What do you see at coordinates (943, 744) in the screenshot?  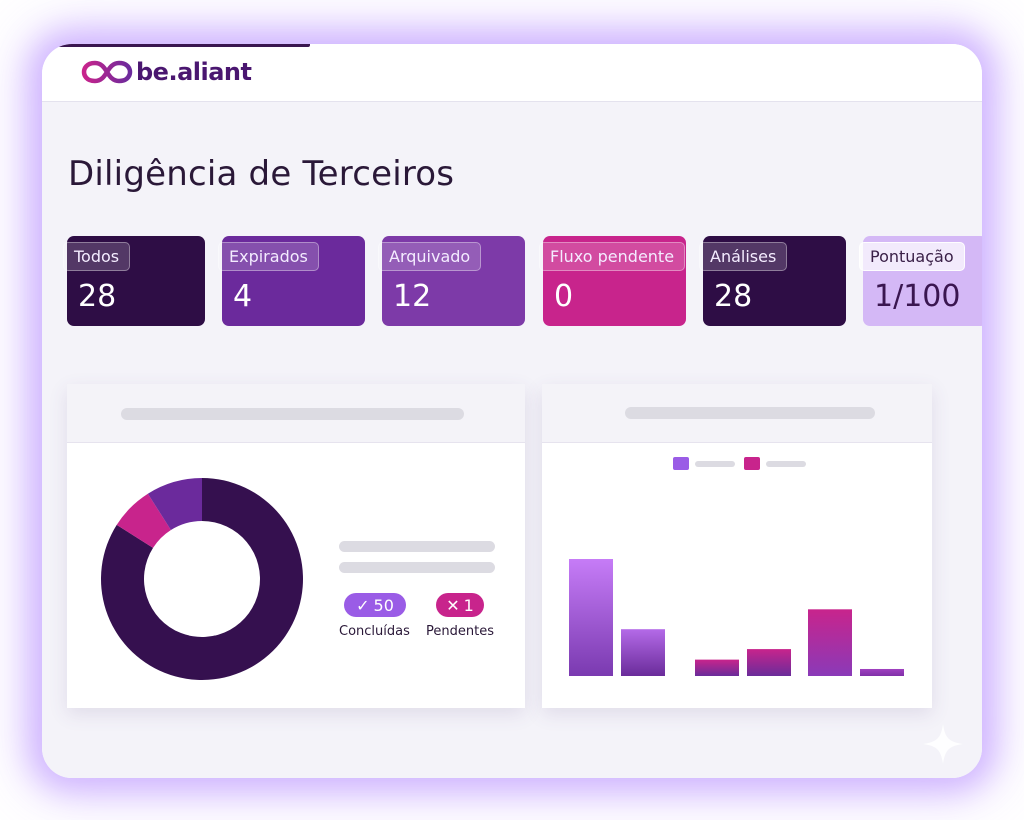 I see `sparkle-icon` at bounding box center [943, 744].